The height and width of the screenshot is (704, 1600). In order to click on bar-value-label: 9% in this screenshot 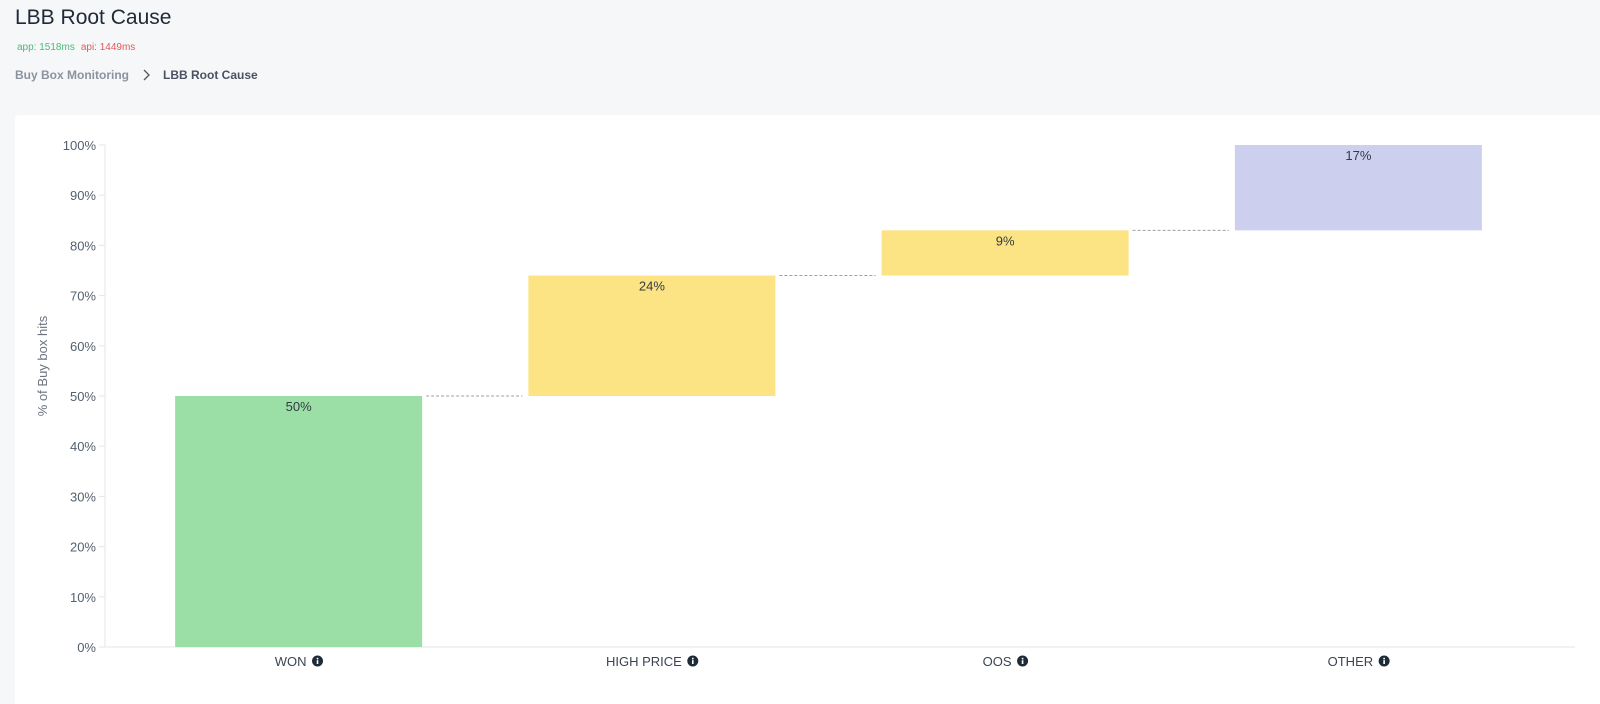, I will do `click(1005, 240)`.